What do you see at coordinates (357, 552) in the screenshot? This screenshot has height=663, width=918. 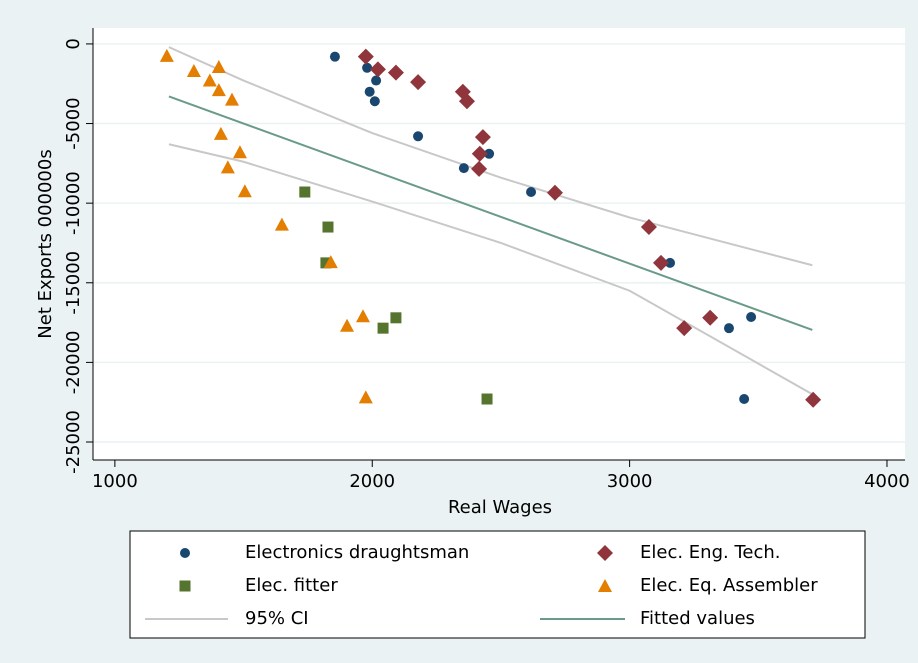 I see `legend-label: Electronics draughtsman` at bounding box center [357, 552].